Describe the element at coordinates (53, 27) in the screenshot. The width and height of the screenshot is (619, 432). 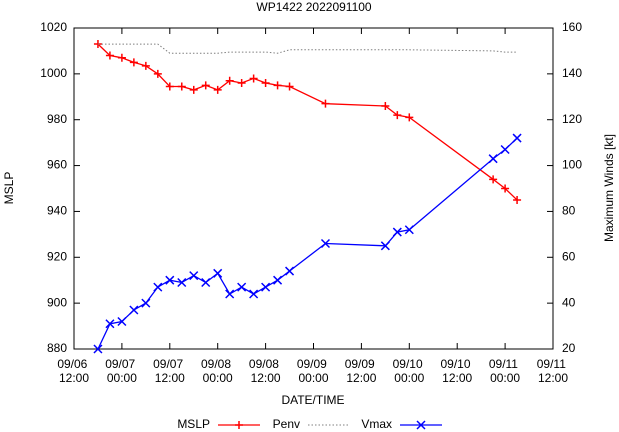
I see `y-tick-label: 1020` at that location.